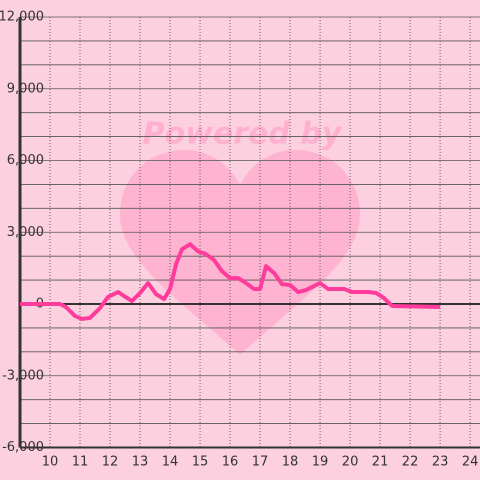  Describe the element at coordinates (200, 462) in the screenshot. I see `x-tick-label: 15` at that location.